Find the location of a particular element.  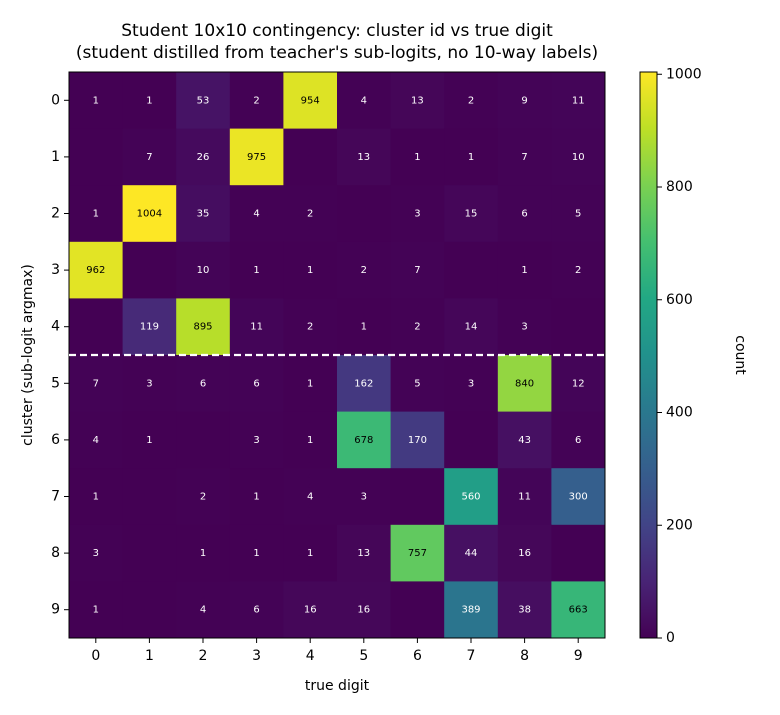

cell-label: 16 is located at coordinates (363, 610).